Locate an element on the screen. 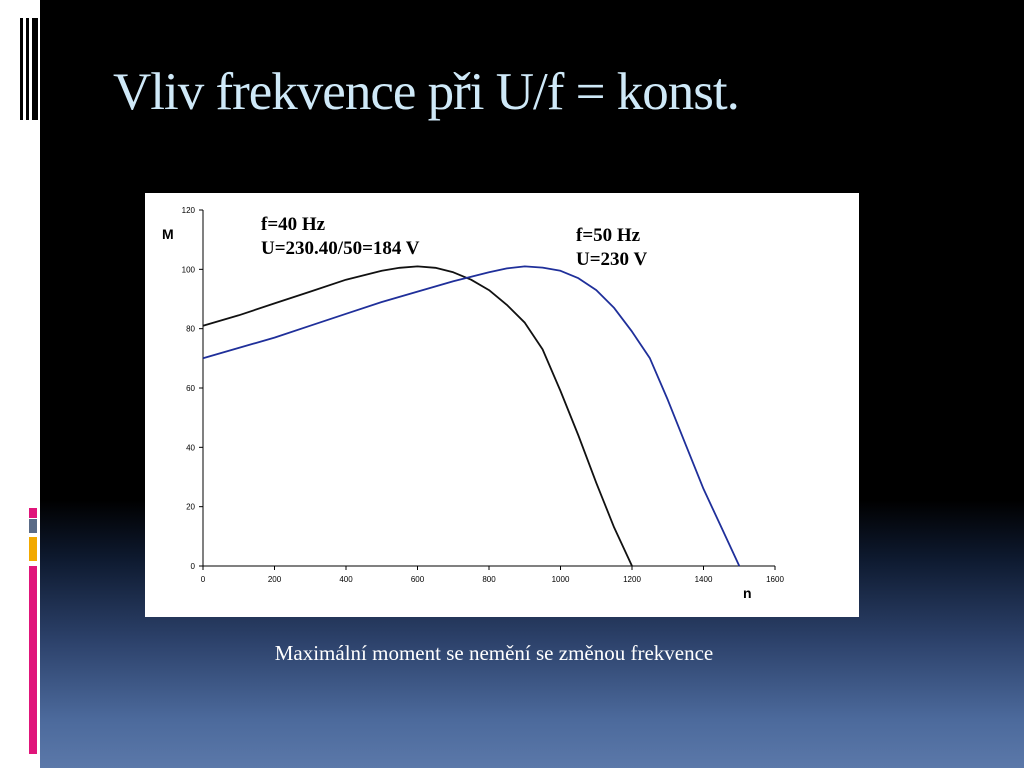 This screenshot has height=768, width=1024. x-tick-label: 1400 is located at coordinates (704, 579).